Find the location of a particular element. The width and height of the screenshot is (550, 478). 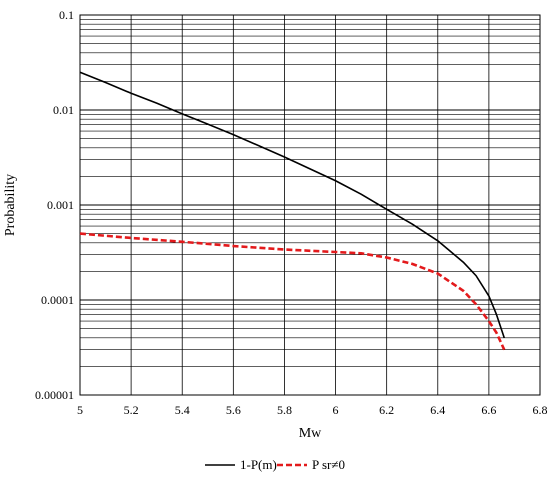

x-tick-label: 5.2 is located at coordinates (131, 410).